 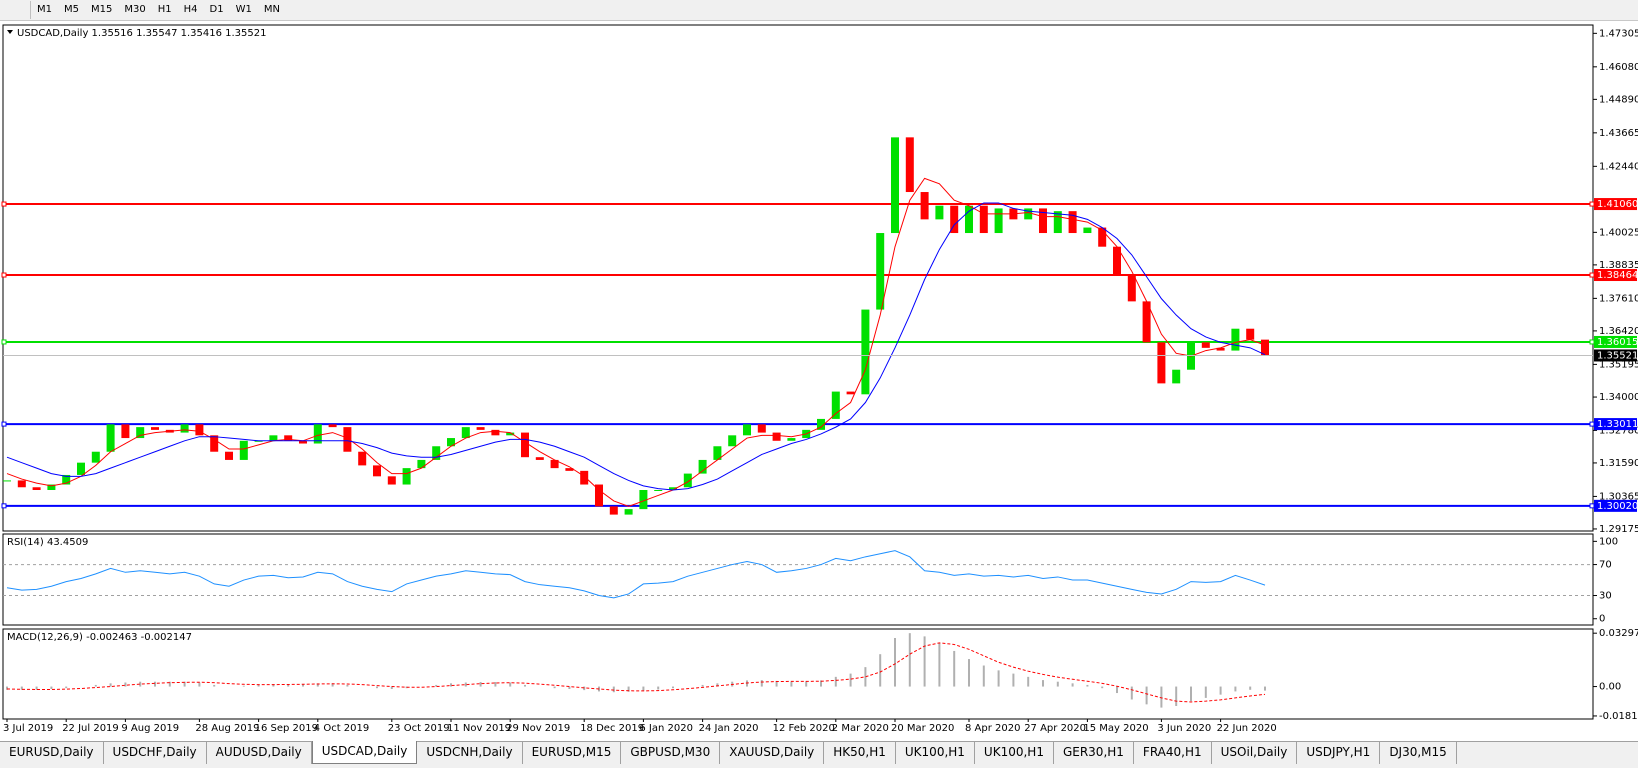 I want to click on chart-tab: XAUUSD,Daily, so click(x=772, y=753).